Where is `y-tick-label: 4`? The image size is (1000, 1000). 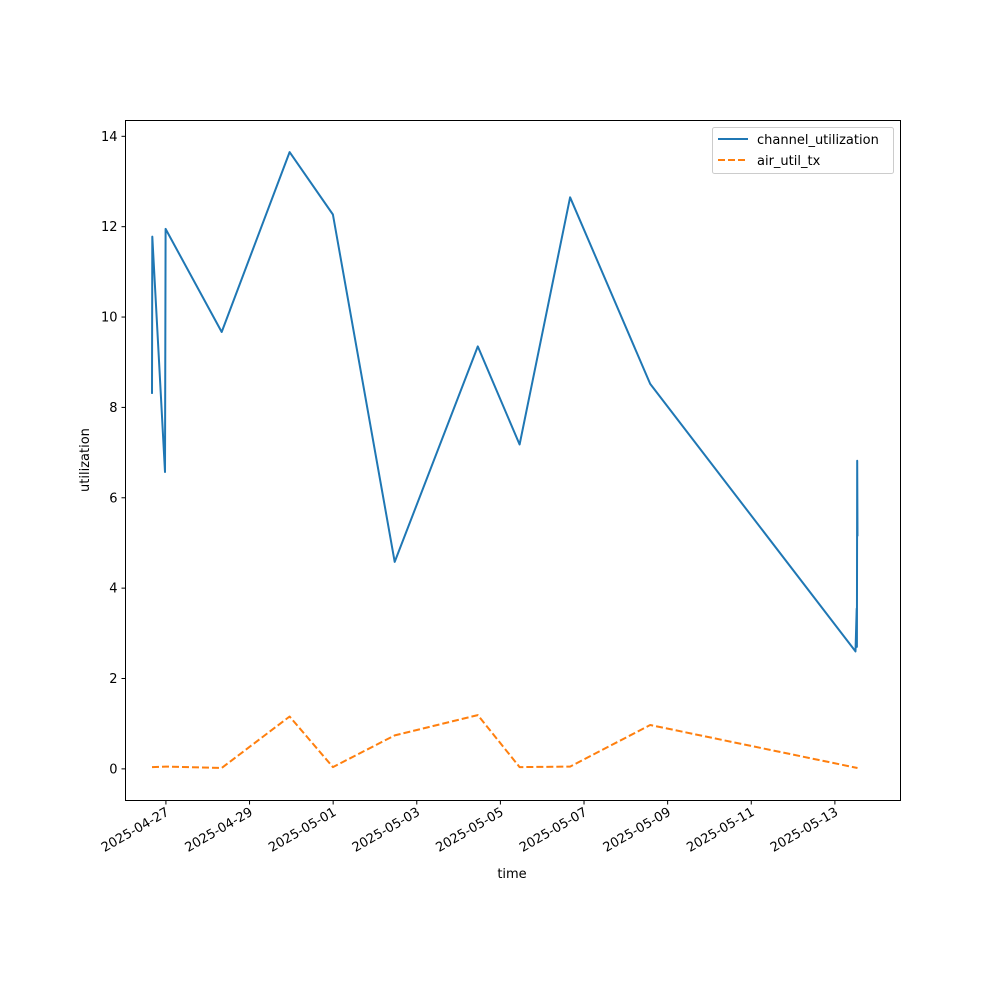
y-tick-label: 4 is located at coordinates (113, 589).